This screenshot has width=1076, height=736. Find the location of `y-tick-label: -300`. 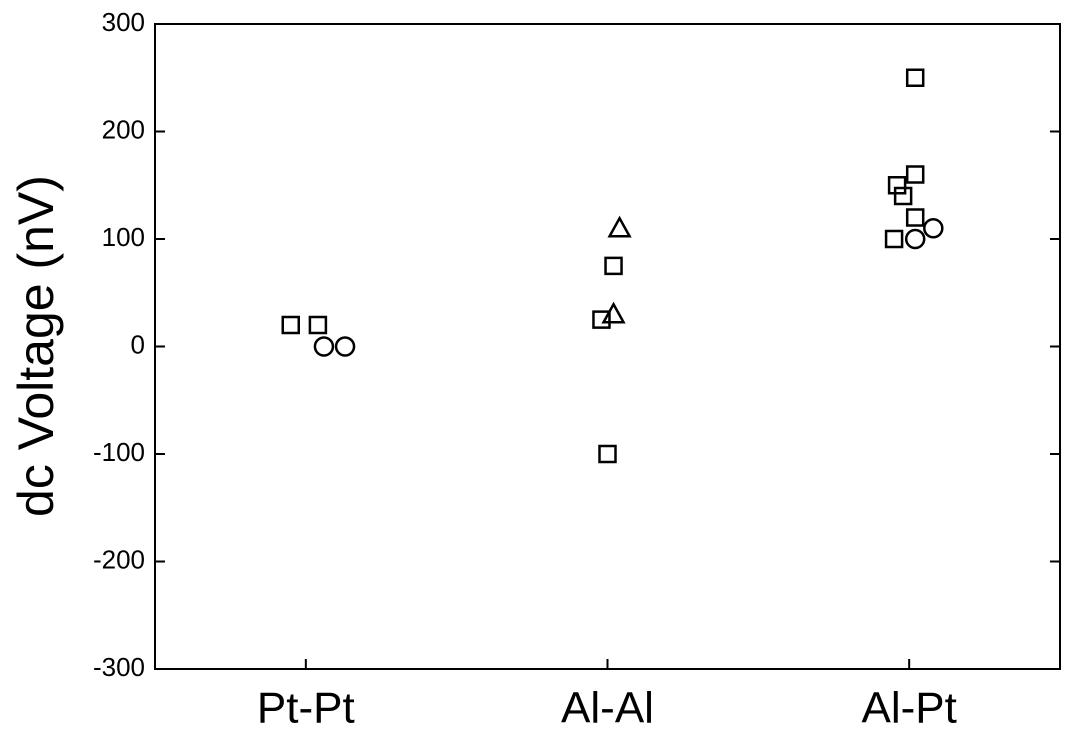

y-tick-label: -300 is located at coordinates (119, 667).